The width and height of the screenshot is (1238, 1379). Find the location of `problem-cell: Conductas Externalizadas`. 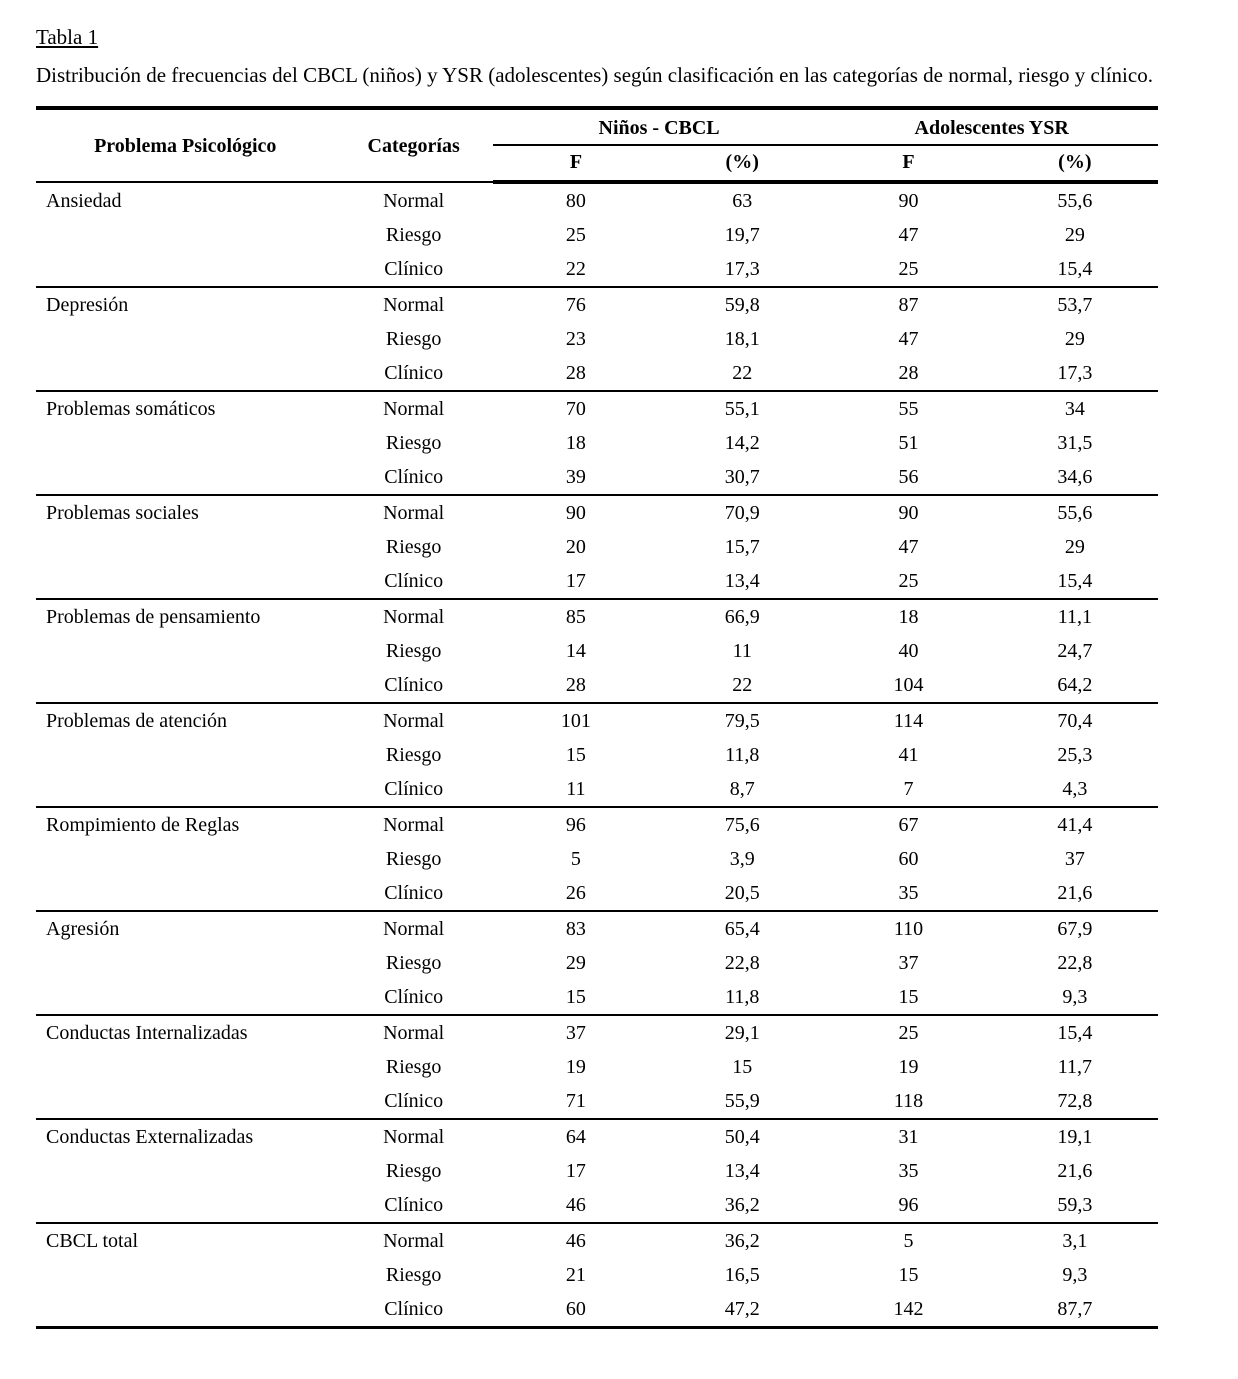

problem-cell: Conductas Externalizadas is located at coordinates (185, 1136).